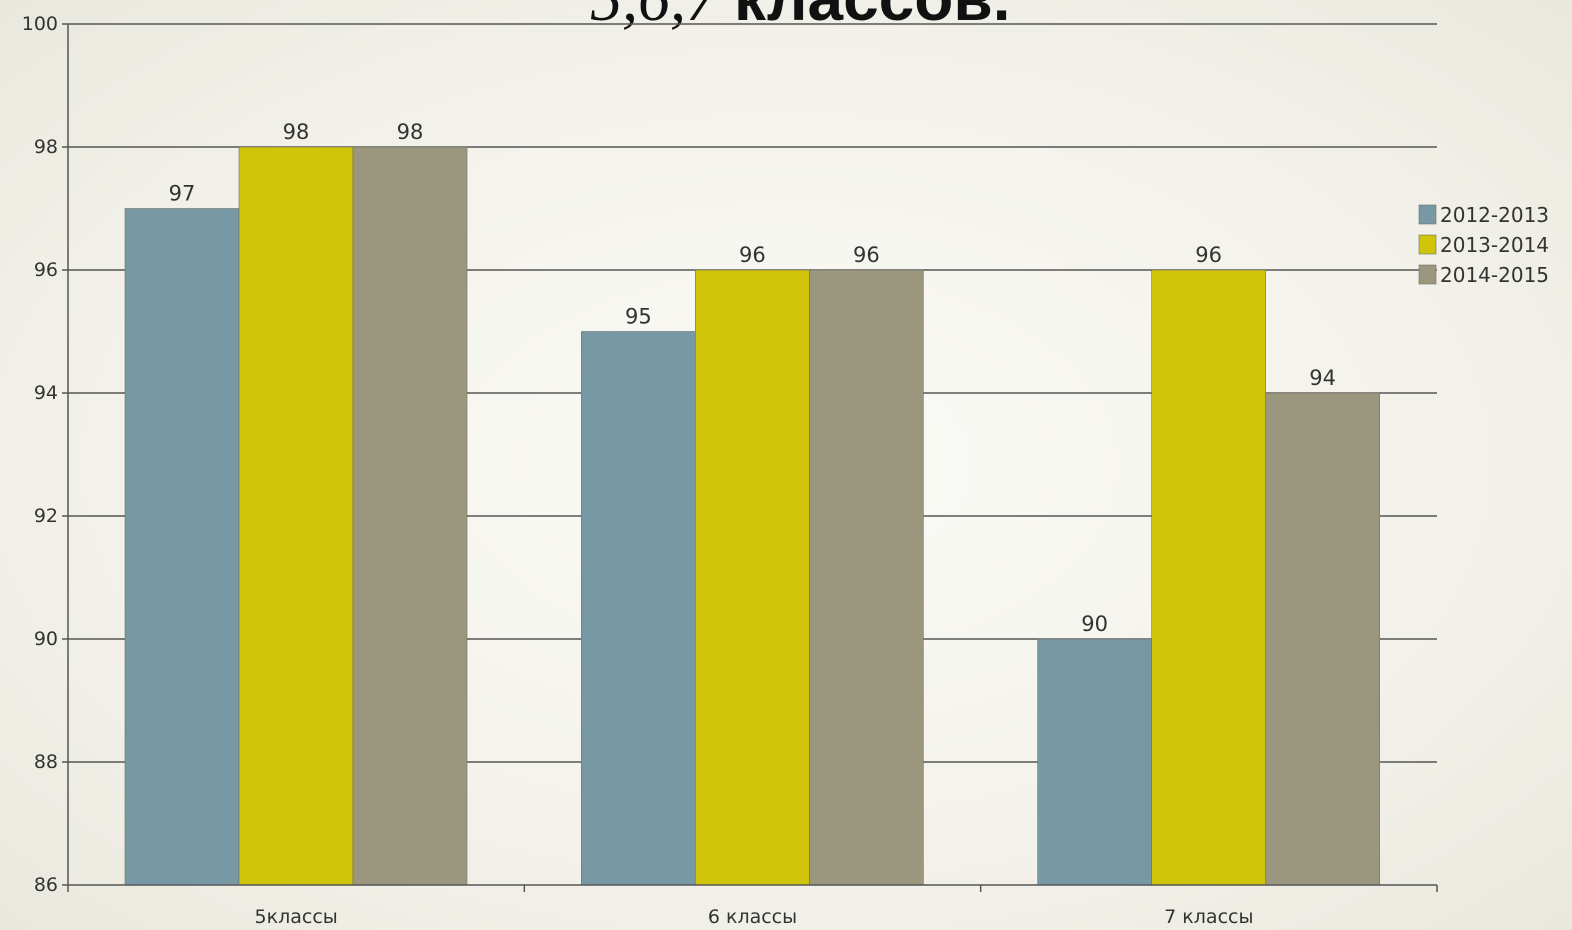  Describe the element at coordinates (662, 17) in the screenshot. I see `title-digits: 5,6,7` at that location.